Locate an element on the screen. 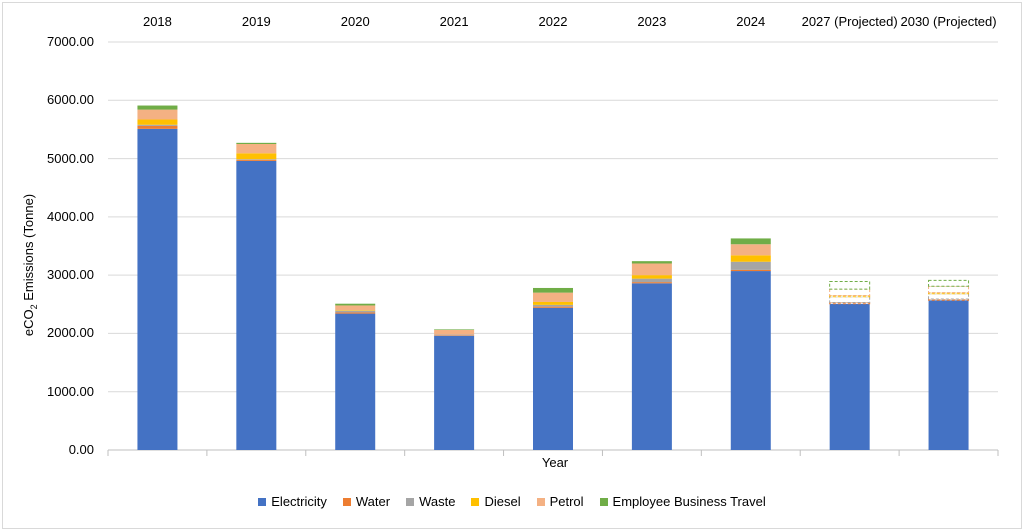  category-label: 2018 is located at coordinates (157, 21).